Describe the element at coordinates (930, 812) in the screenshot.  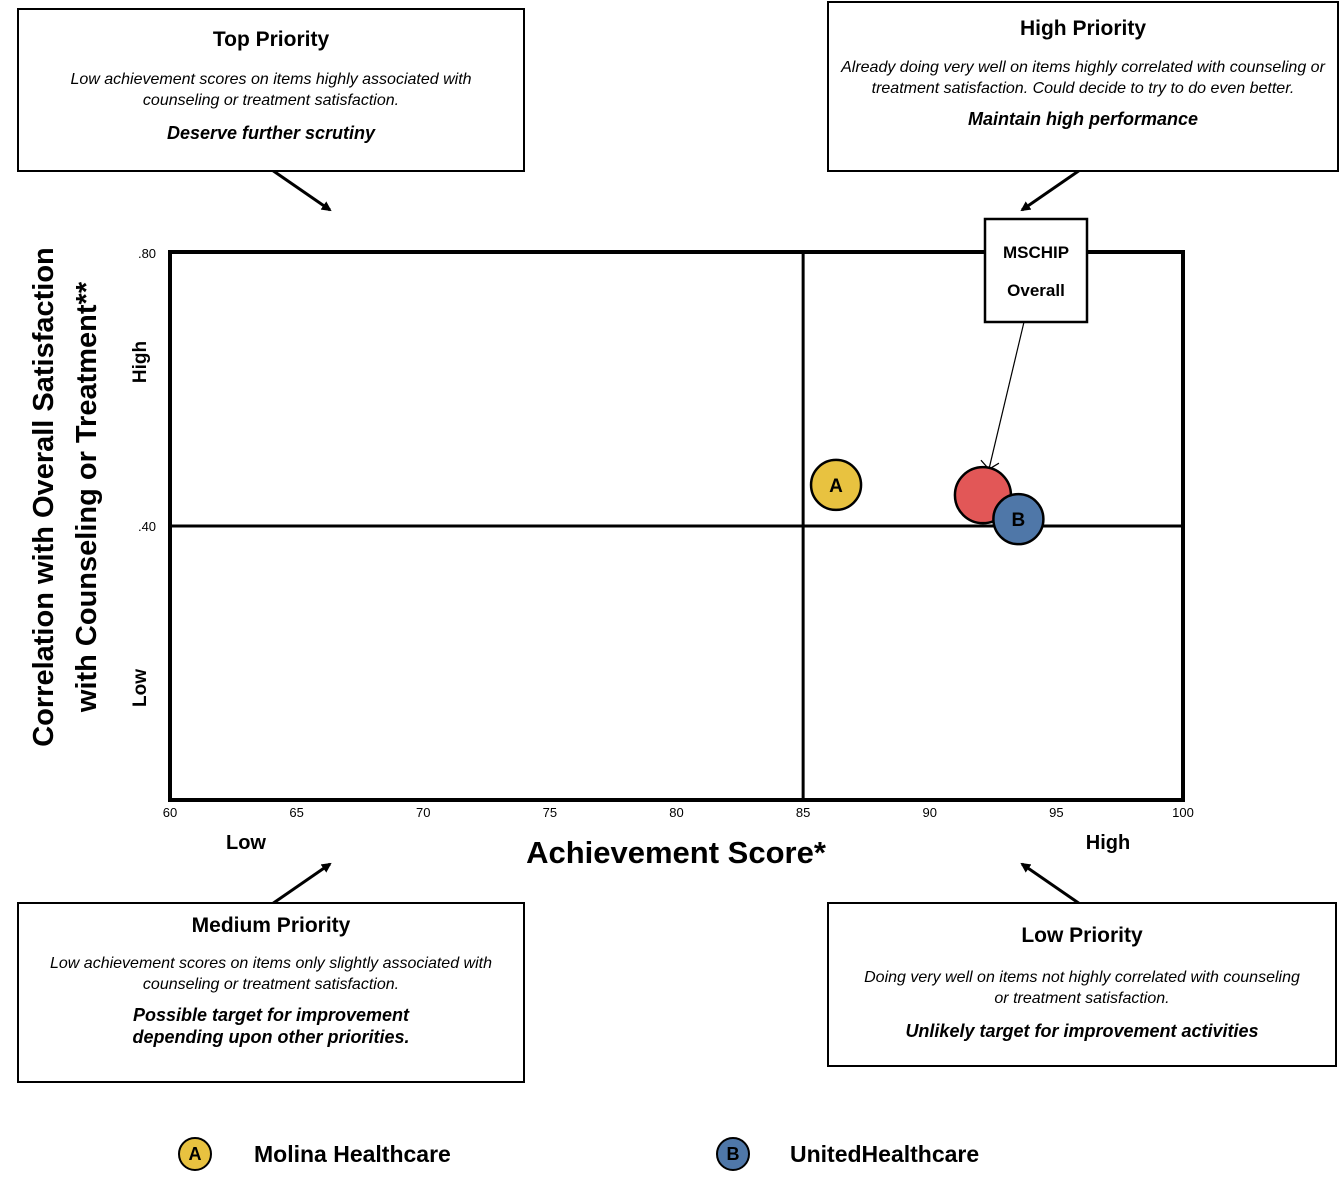
I see `x-tick-label: 90` at that location.